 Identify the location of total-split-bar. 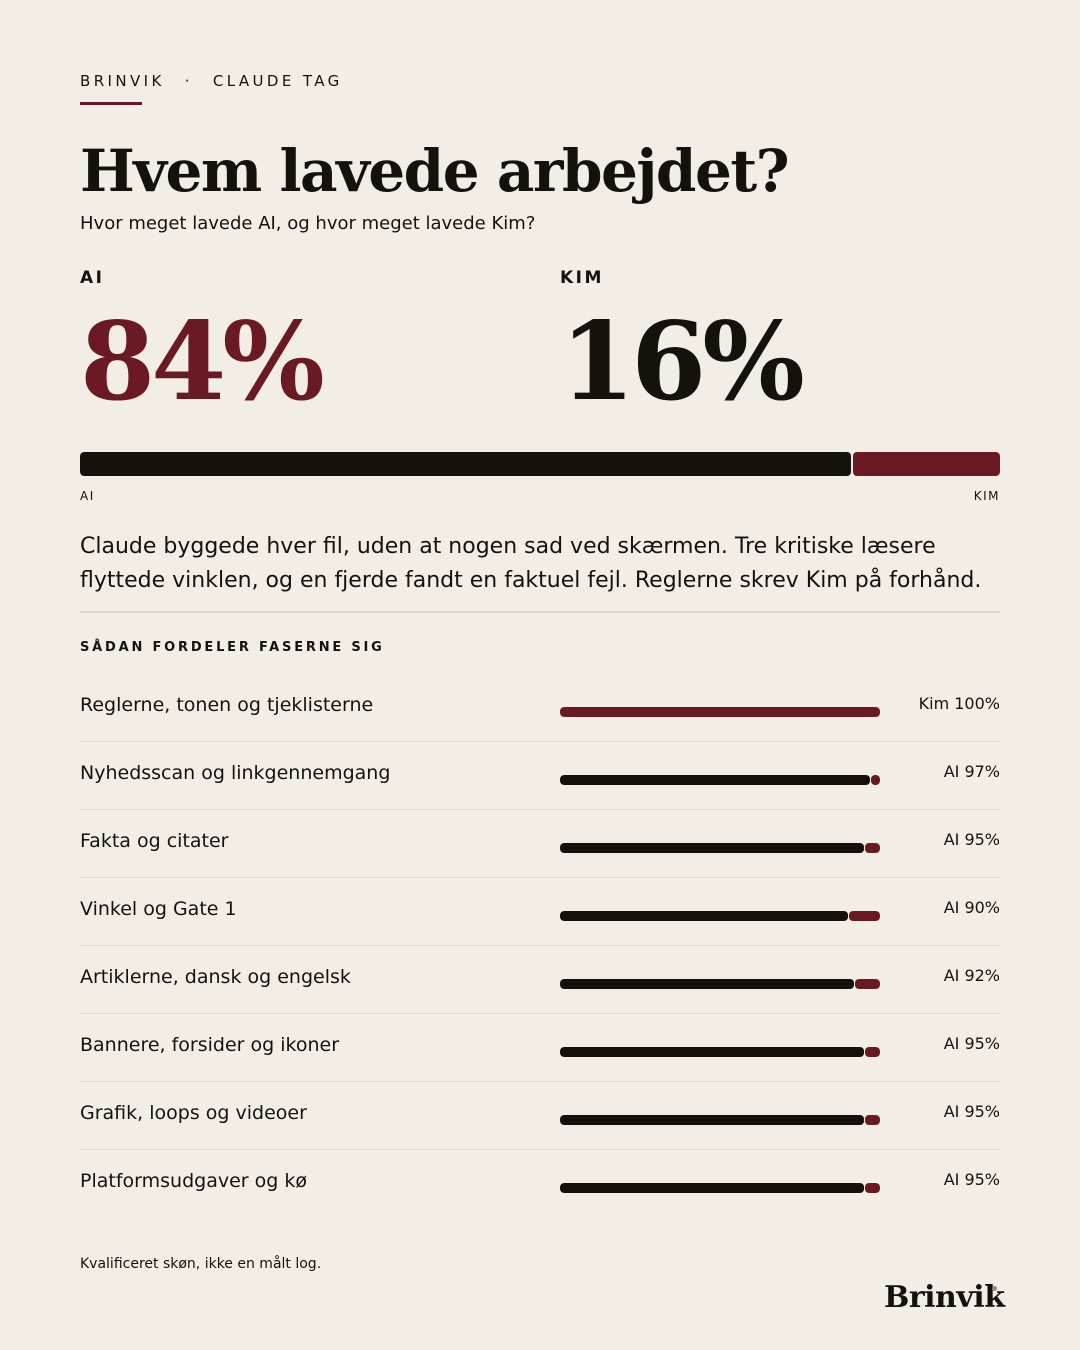
(540, 464).